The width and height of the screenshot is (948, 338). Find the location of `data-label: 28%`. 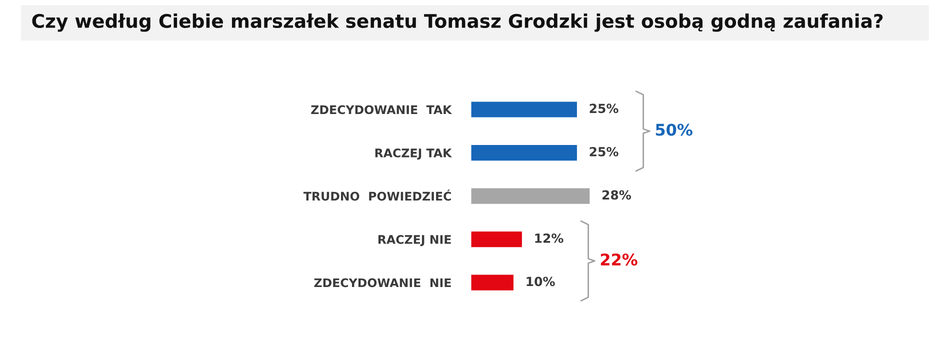

data-label: 28% is located at coordinates (617, 195).